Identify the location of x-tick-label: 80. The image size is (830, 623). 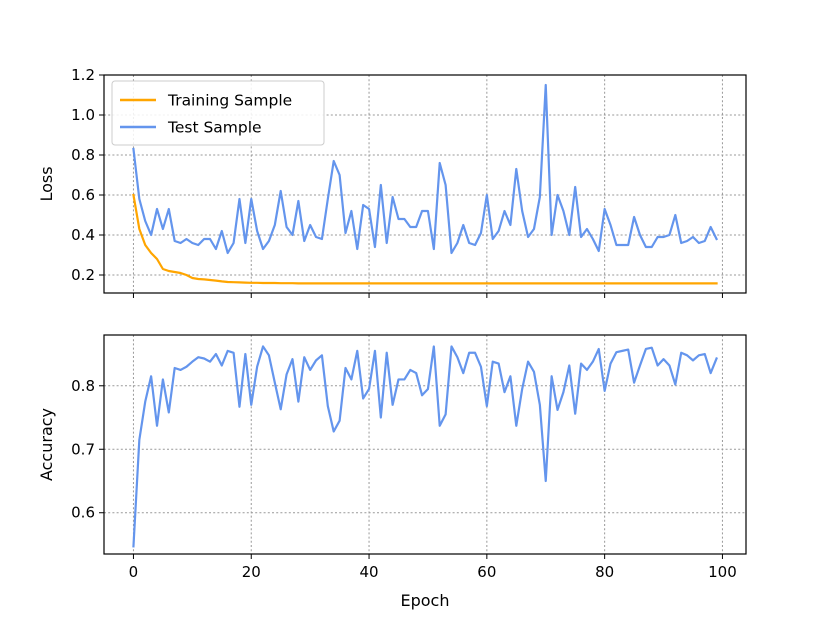
(604, 572).